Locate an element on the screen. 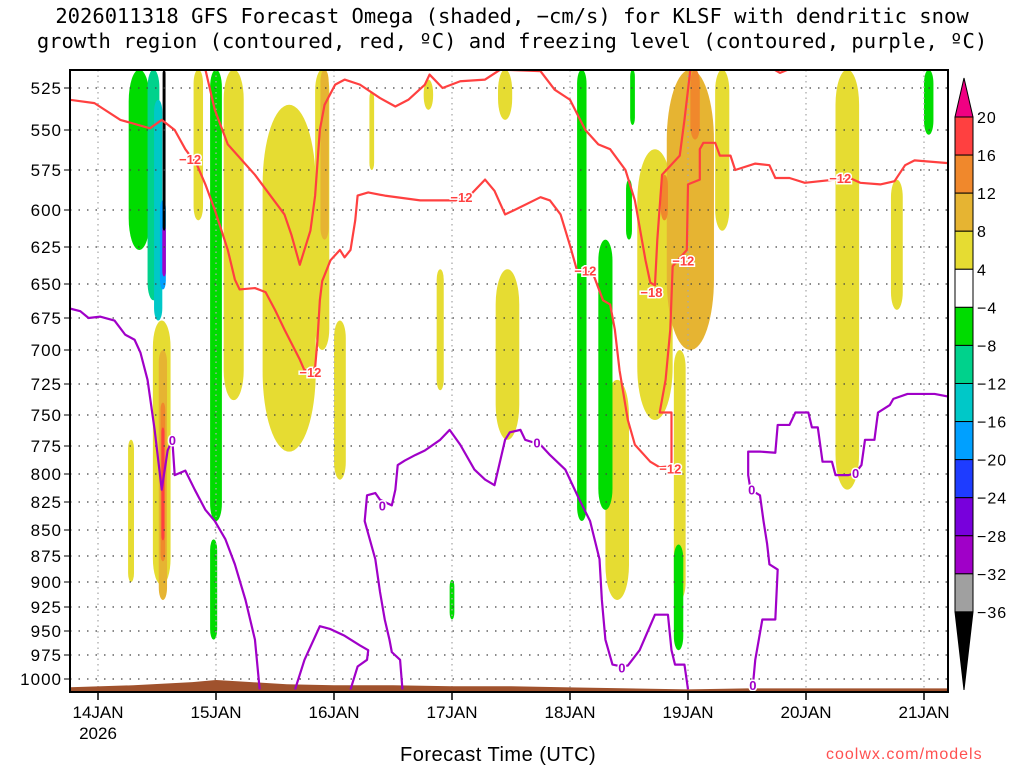 The height and width of the screenshot is (768, 1024). y-tick-label: 900 is located at coordinates (46, 582).